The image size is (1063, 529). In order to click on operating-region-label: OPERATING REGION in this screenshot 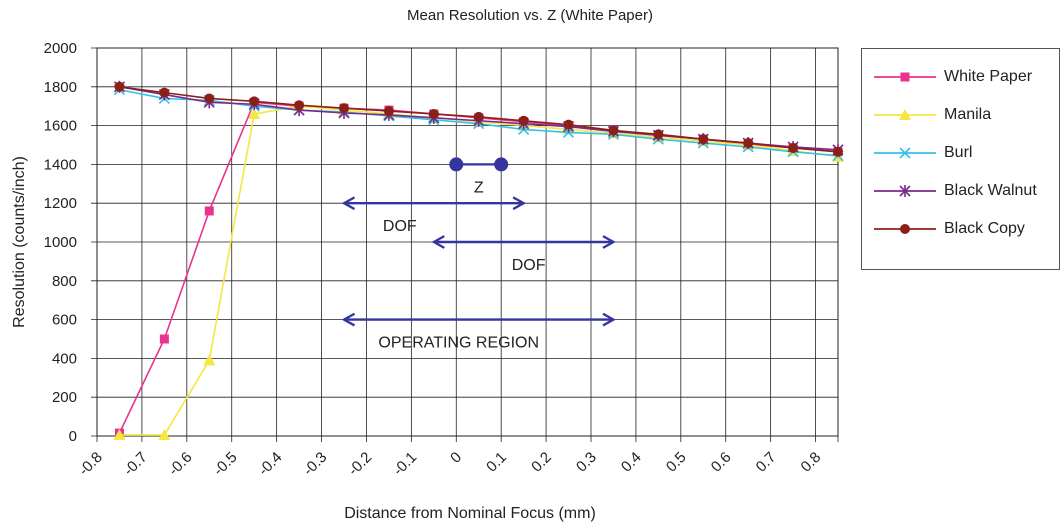, I will do `click(458, 343)`.